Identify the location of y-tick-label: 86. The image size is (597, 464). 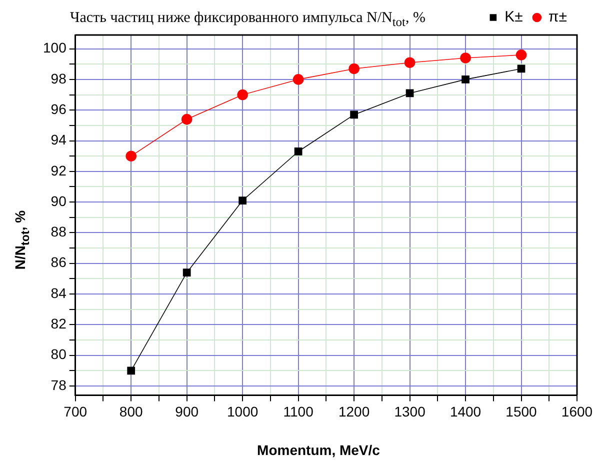
(58, 262).